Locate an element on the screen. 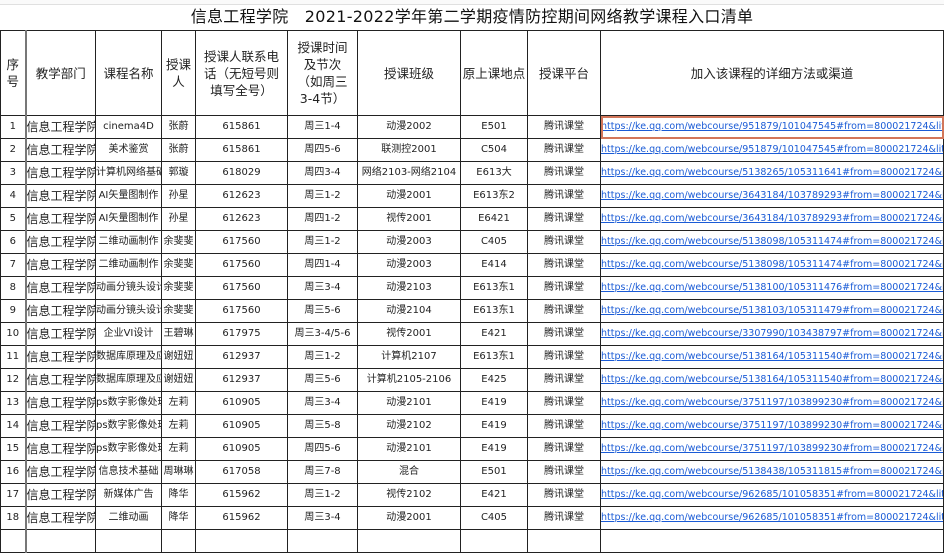 This screenshot has width=944, height=553. cell-class: 视传2102 is located at coordinates (409, 495).